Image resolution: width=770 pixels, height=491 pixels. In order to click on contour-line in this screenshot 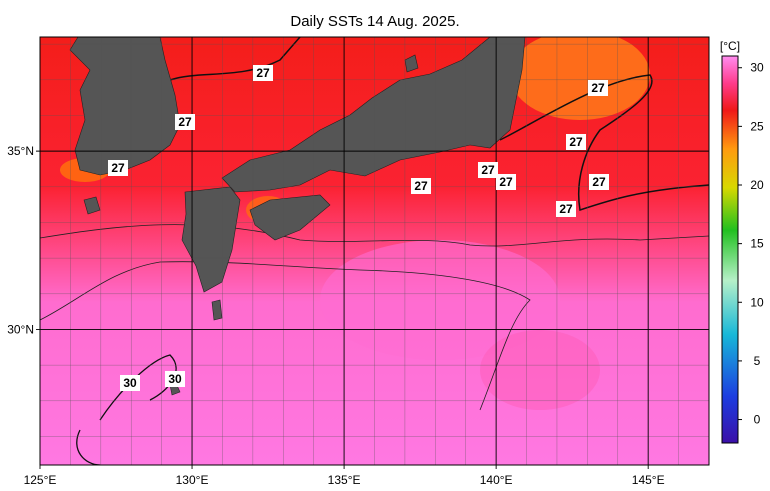, I will do `click(374, 235)`.